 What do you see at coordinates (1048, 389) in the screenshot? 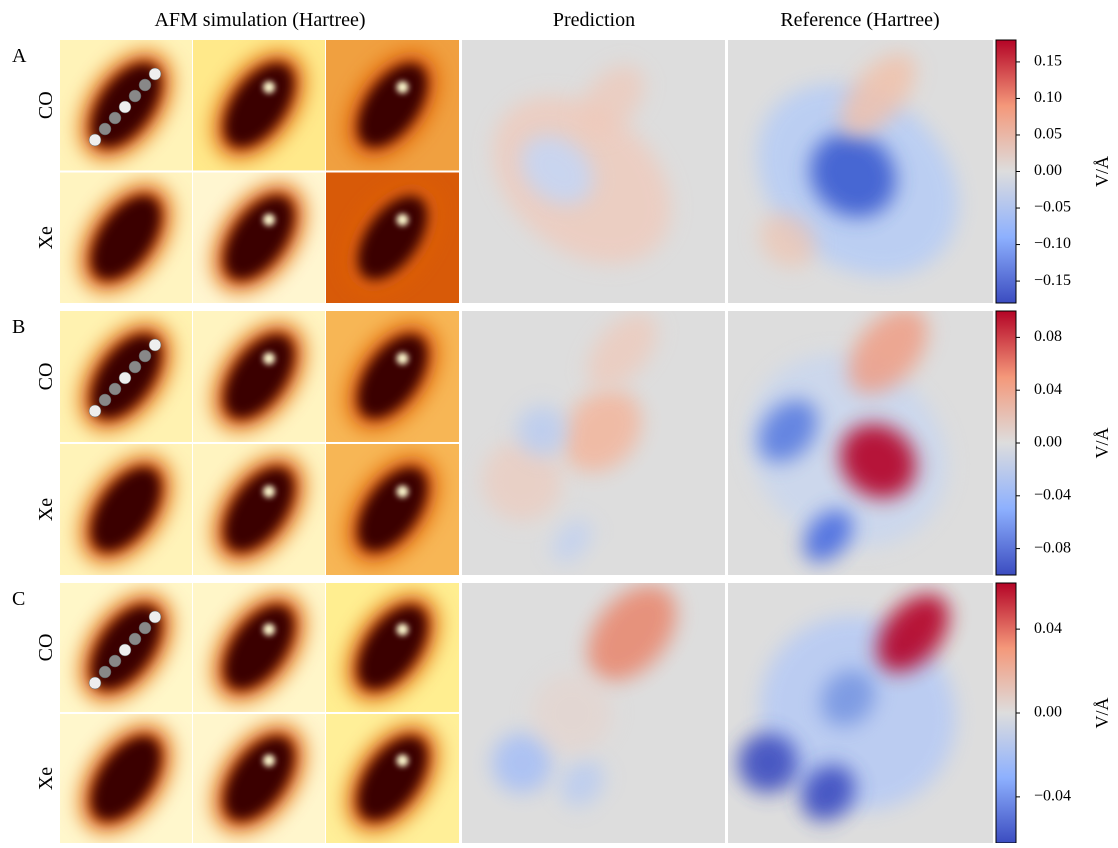
I see `colorbar-tick-label: 0.04` at bounding box center [1048, 389].